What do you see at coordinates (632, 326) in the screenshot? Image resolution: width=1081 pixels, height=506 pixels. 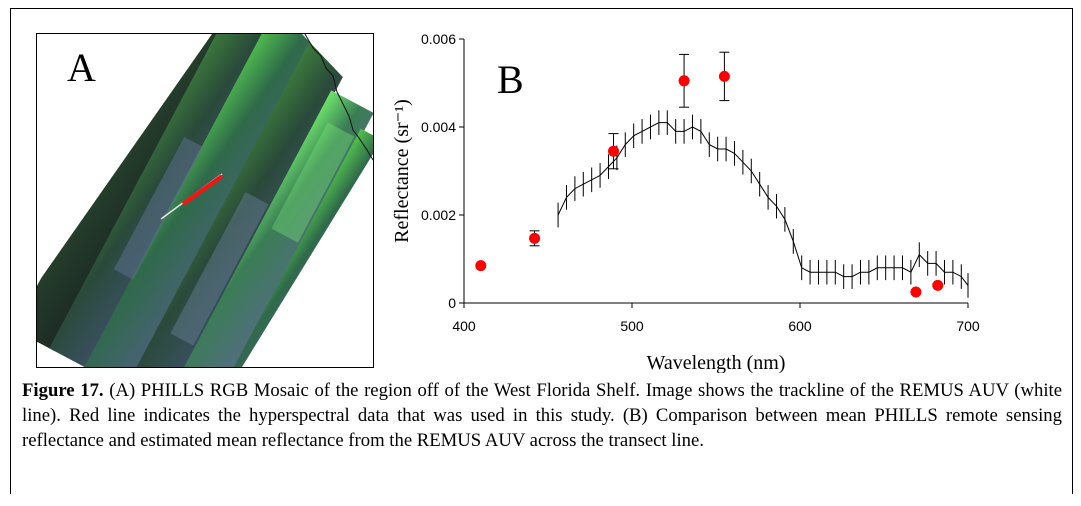 I see `x-tick-label: 500` at bounding box center [632, 326].